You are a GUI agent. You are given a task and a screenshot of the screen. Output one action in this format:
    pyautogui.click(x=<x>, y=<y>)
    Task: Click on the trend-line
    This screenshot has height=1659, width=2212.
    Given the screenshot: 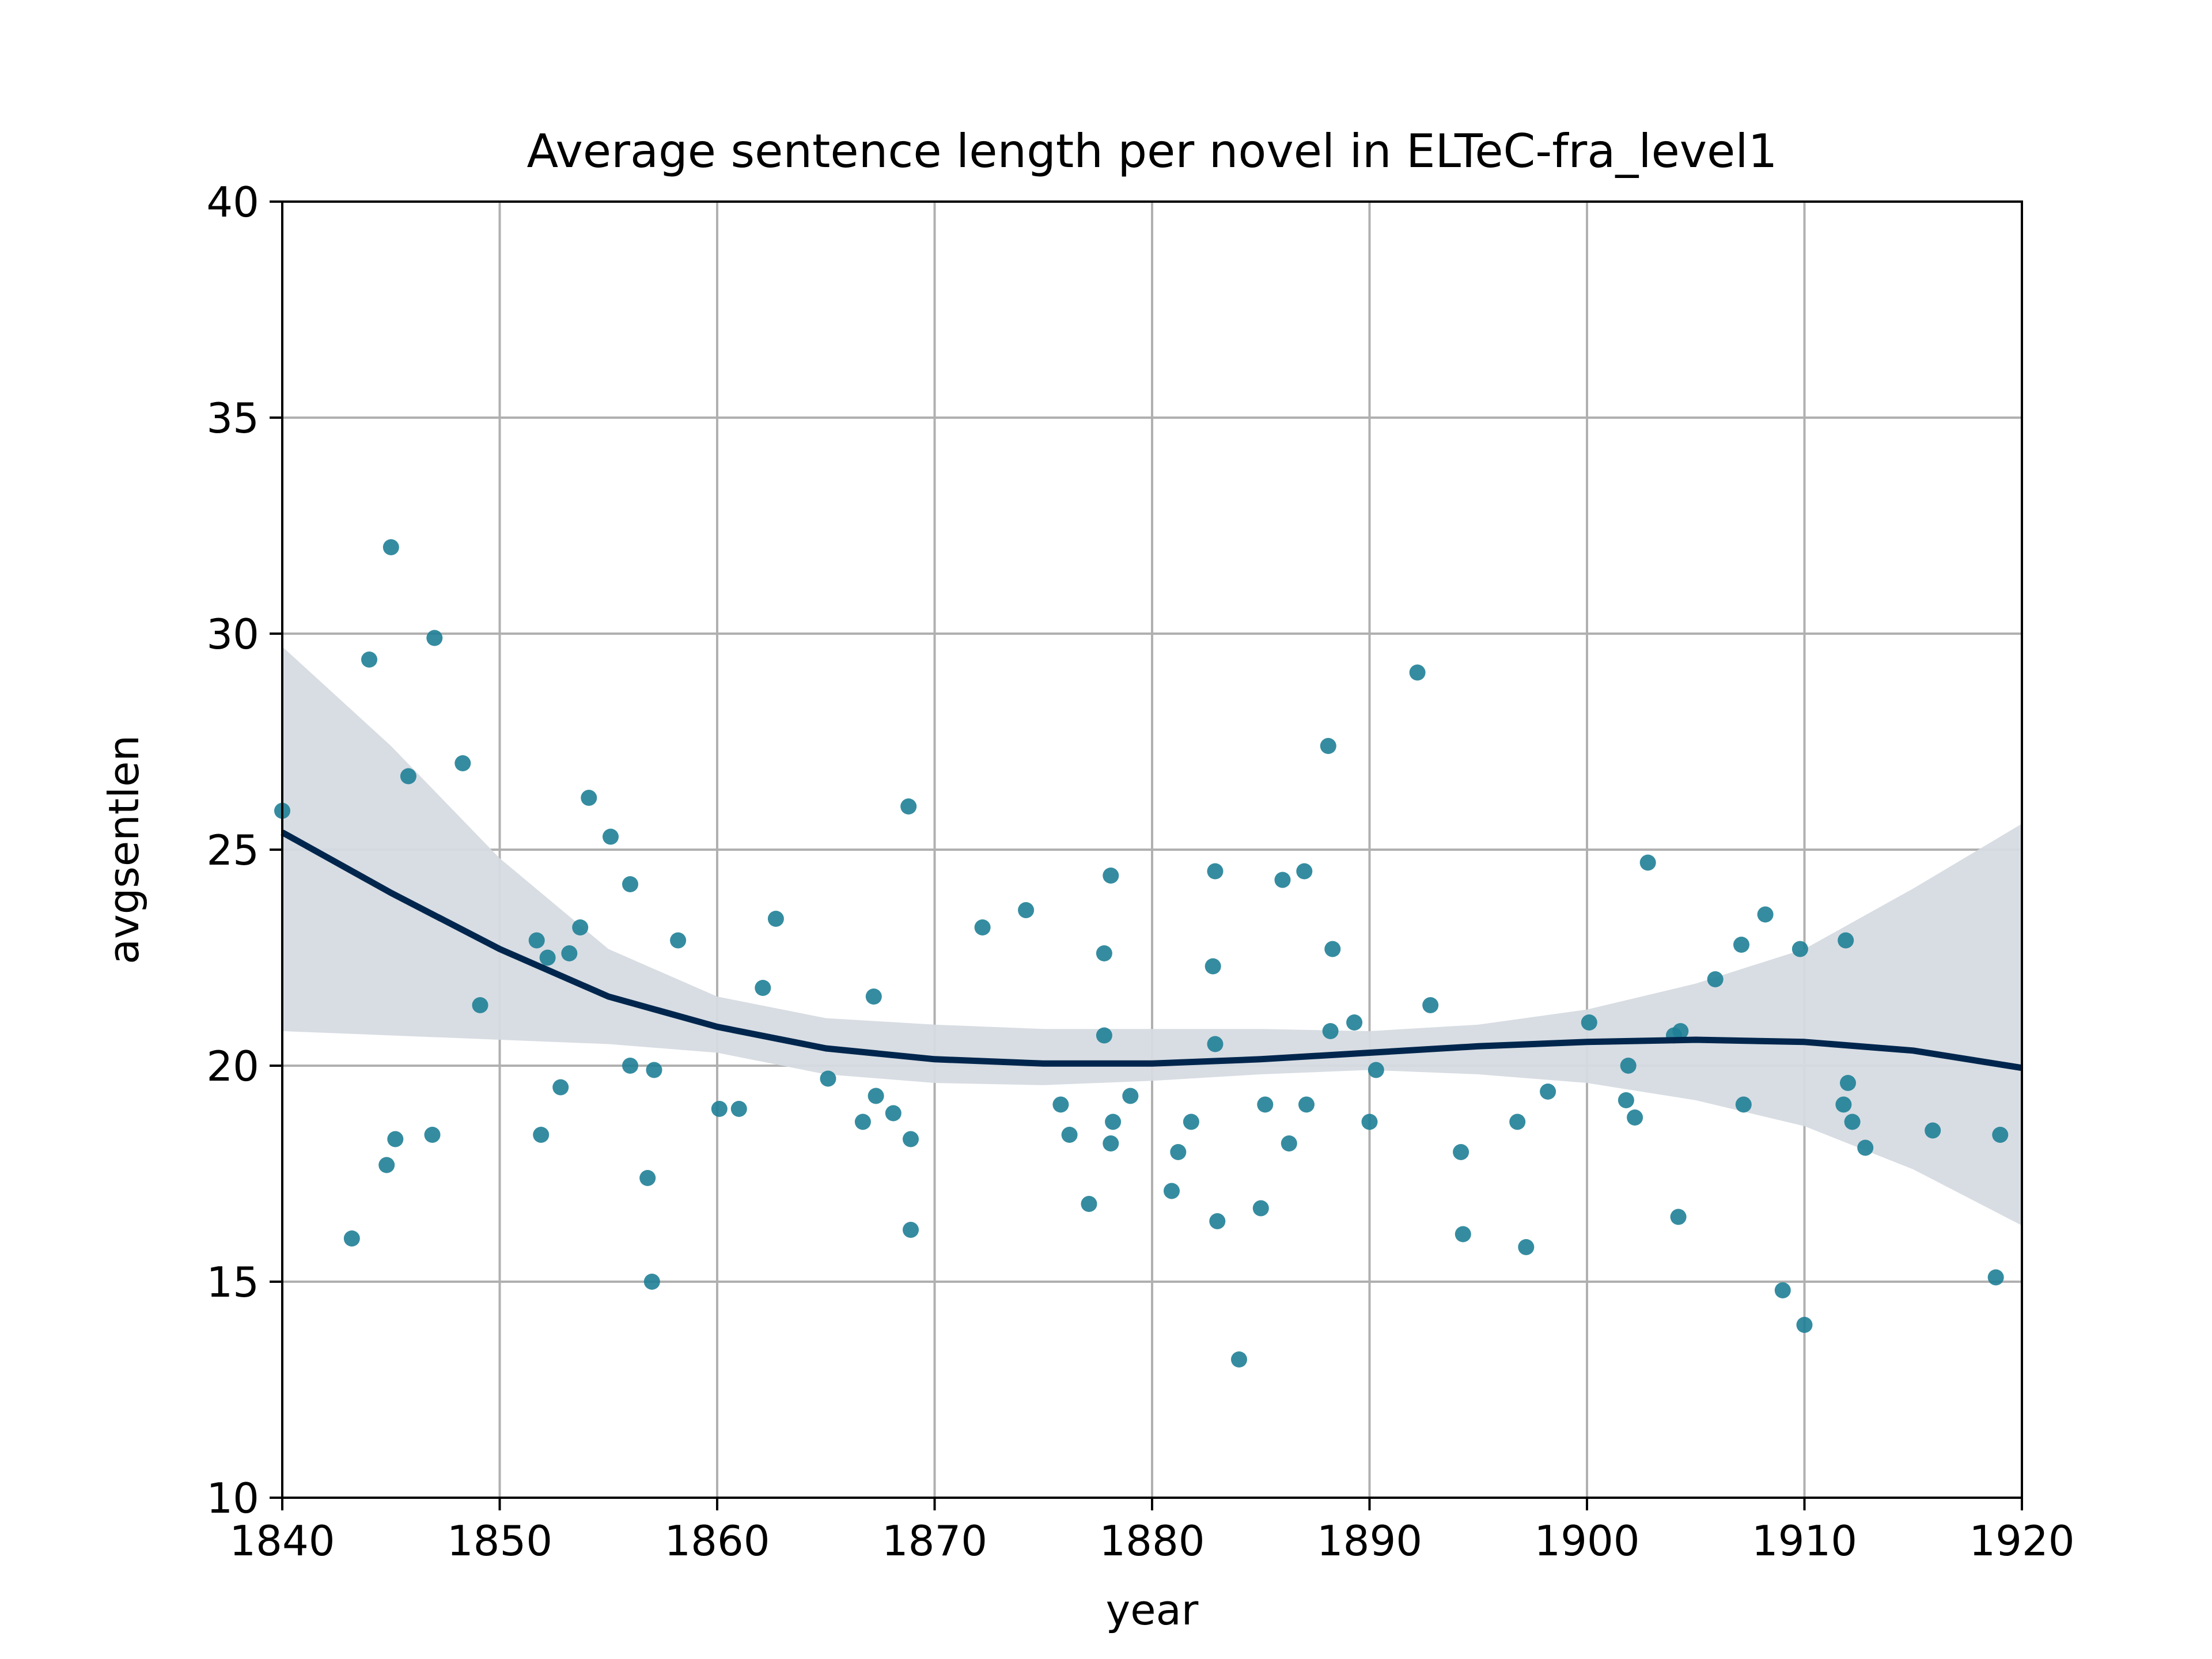 What is the action you would take?
    pyautogui.click(x=1151, y=950)
    